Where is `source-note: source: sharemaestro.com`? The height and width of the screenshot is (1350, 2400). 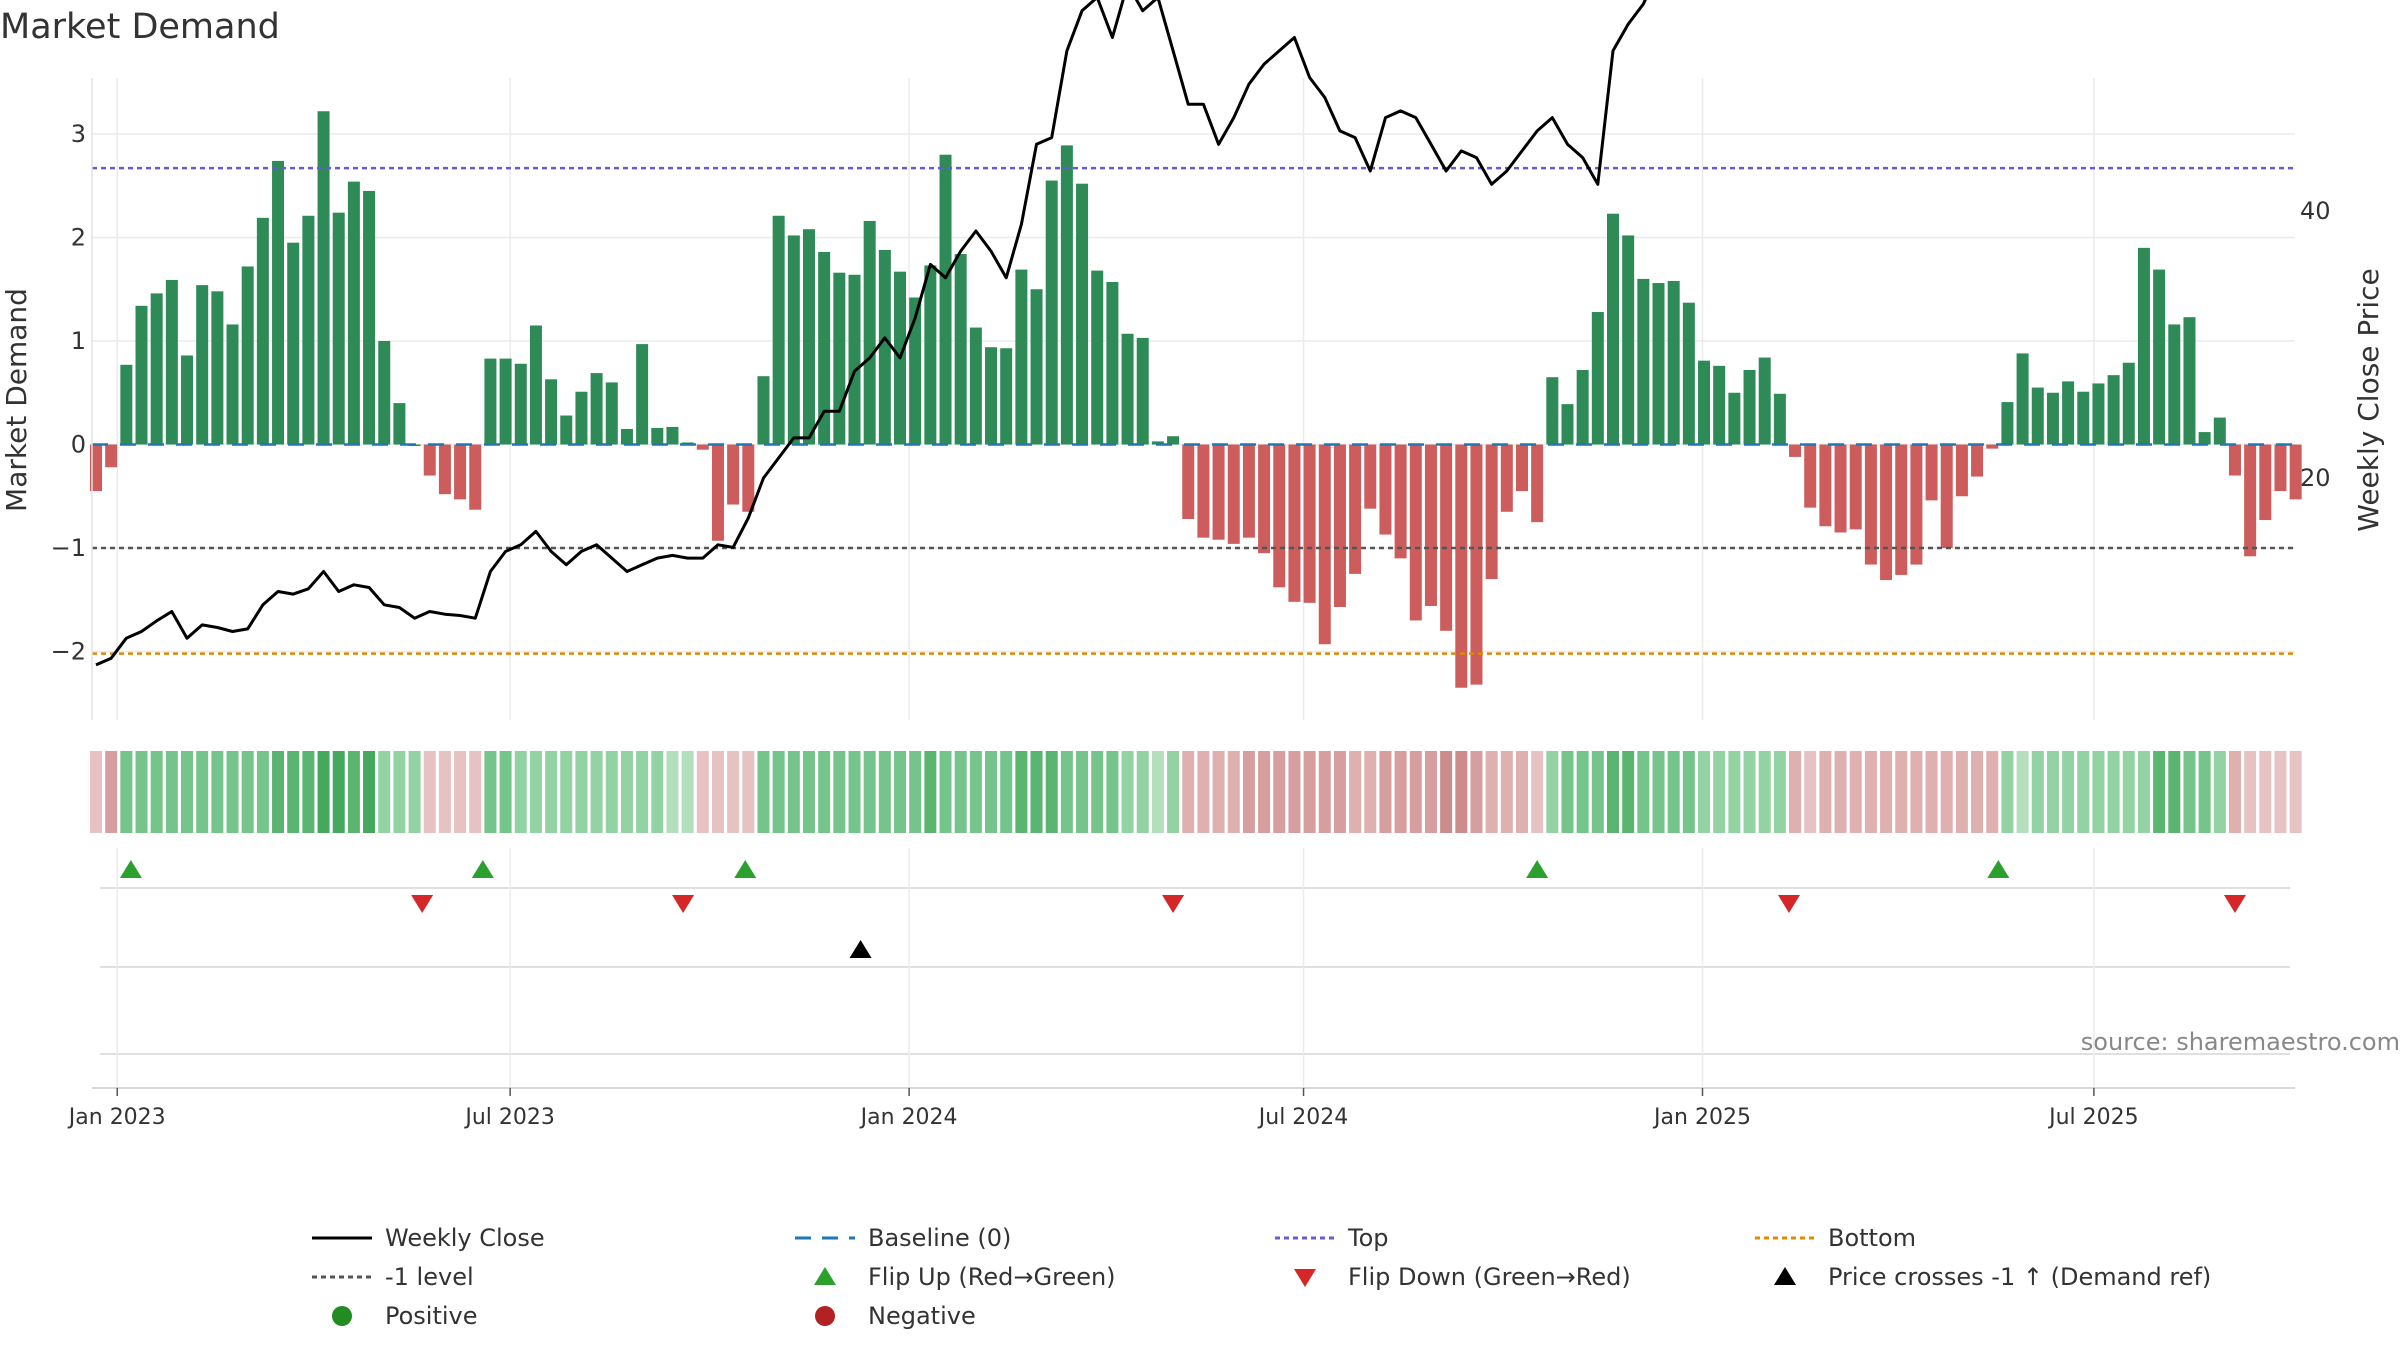 source-note: source: sharemaestro.com is located at coordinates (2240, 1042).